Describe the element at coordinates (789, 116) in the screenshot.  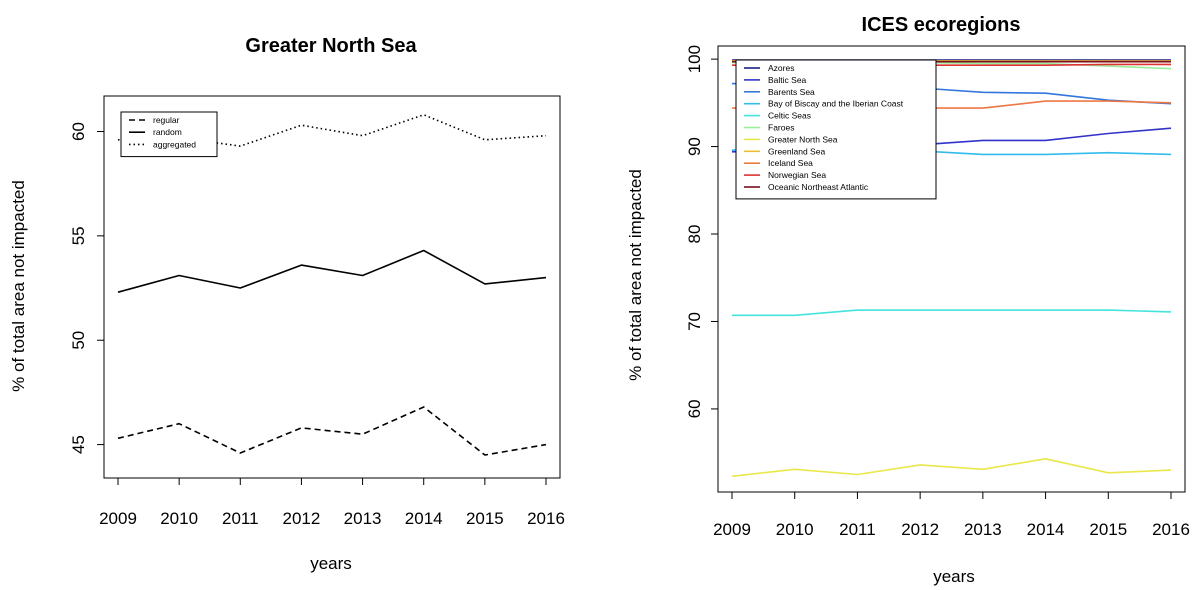
I see `legend-label: Celtic Seas` at that location.